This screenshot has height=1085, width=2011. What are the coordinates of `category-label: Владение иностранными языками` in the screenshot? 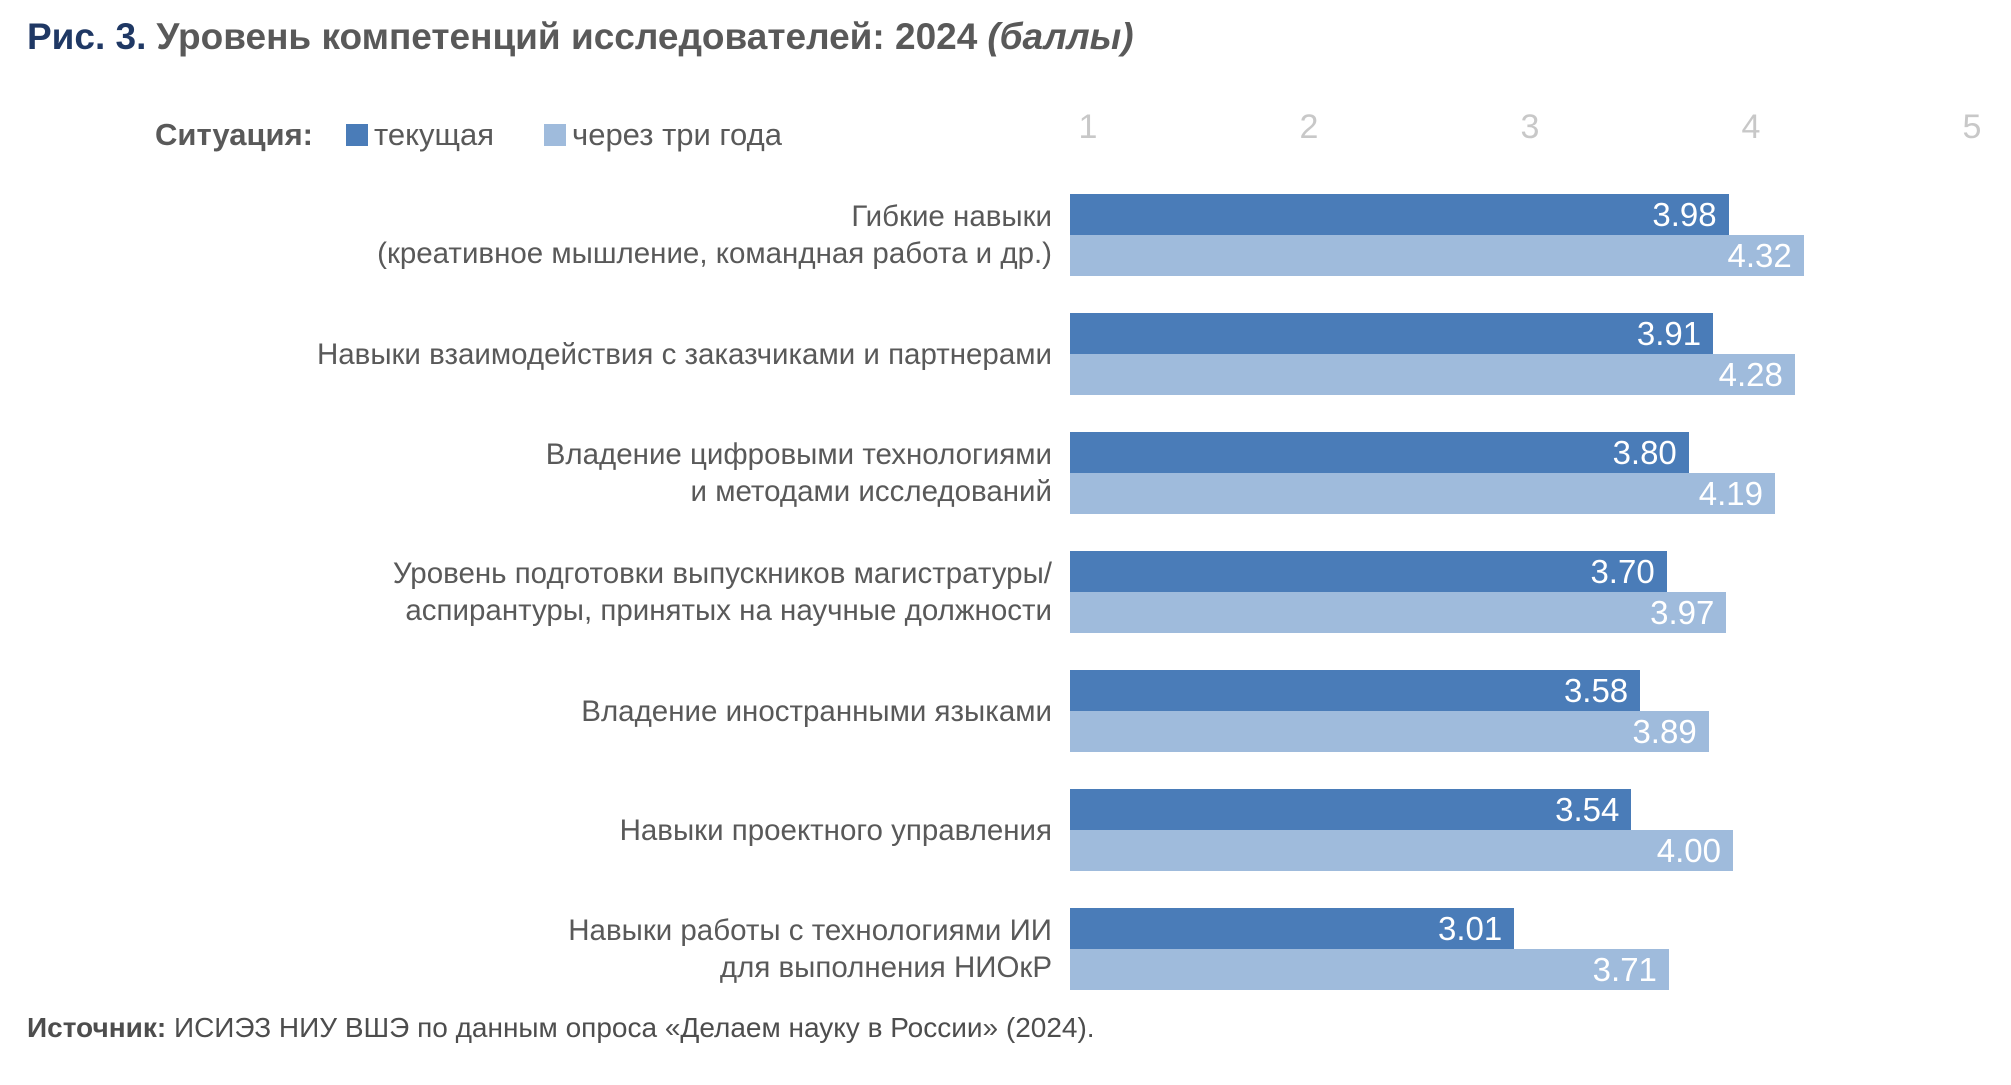 It's located at (535, 711).